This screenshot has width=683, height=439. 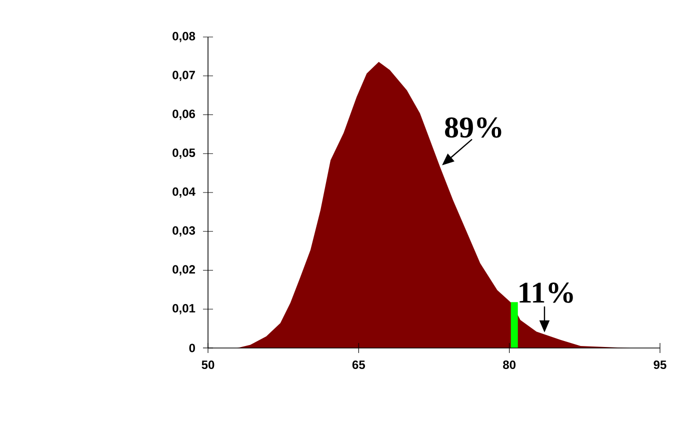 I want to click on y-tick-label: 0,07, so click(x=183, y=75).